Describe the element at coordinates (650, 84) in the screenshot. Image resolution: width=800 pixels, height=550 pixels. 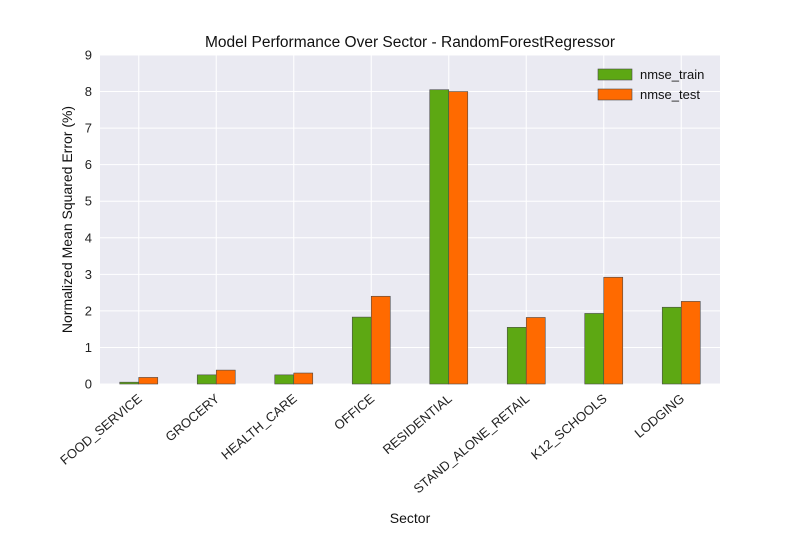
I see `legend: nmse_train nmse_test` at that location.